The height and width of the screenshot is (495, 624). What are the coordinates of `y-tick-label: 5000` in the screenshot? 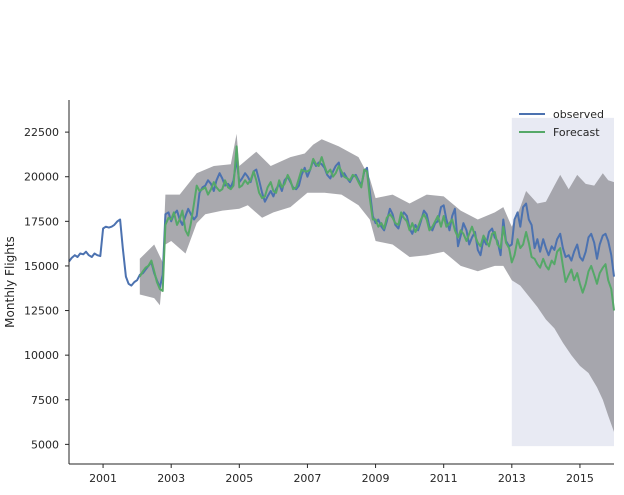 It's located at (45, 444).